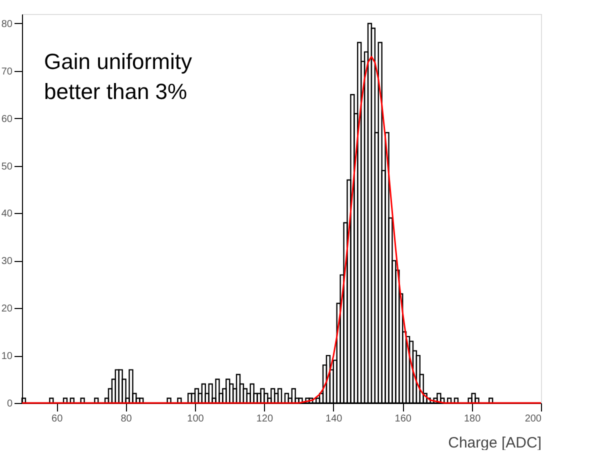  Describe the element at coordinates (9, 404) in the screenshot. I see `y-tick-label: 0` at that location.